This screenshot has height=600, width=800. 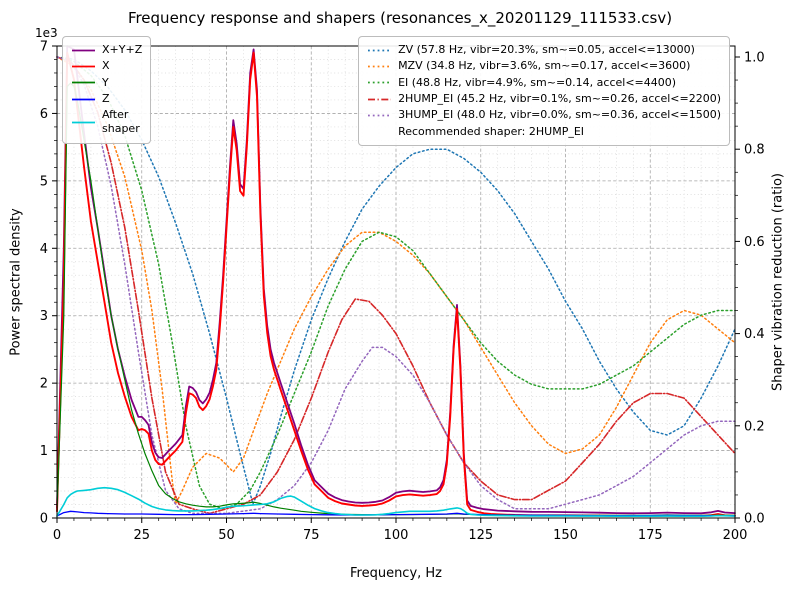 I want to click on legend-item-After shaper: After shaper, so click(x=106, y=122).